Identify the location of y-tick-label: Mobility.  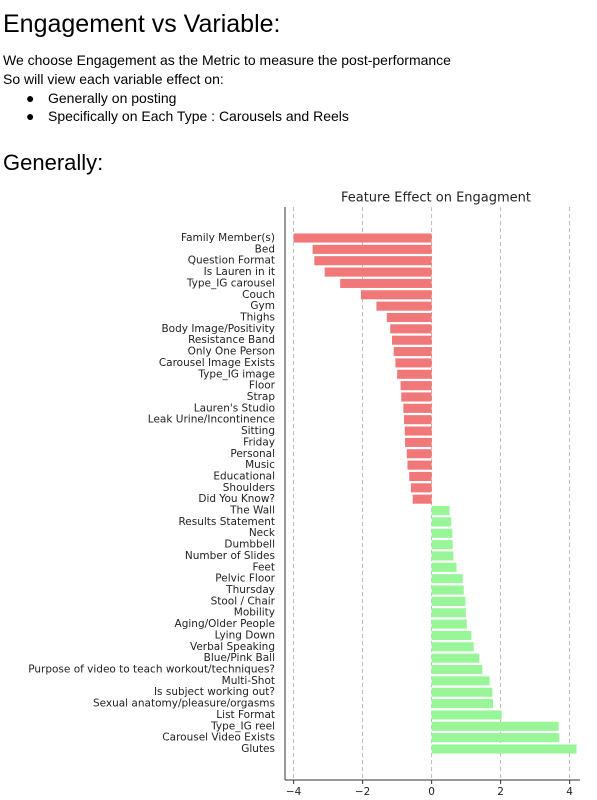
(254, 613).